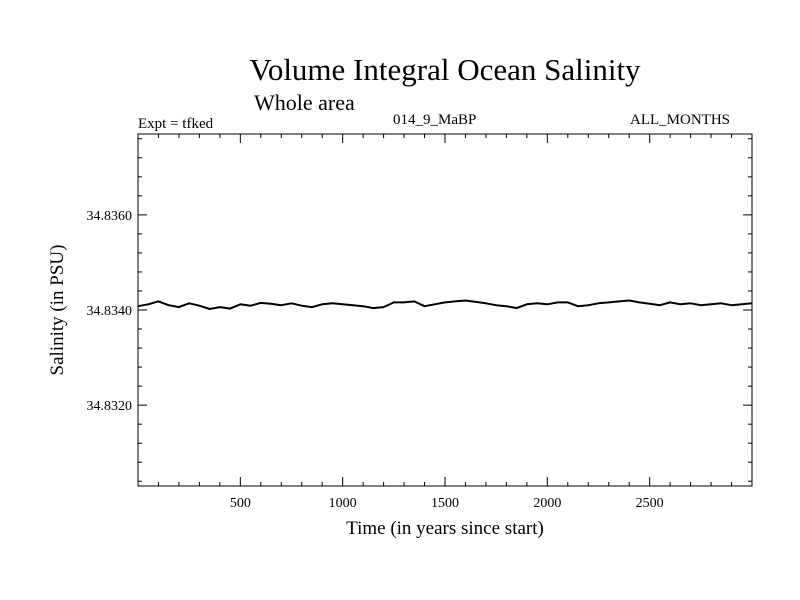 The image size is (800, 600). I want to click on x-tick-label: 2000, so click(547, 503).